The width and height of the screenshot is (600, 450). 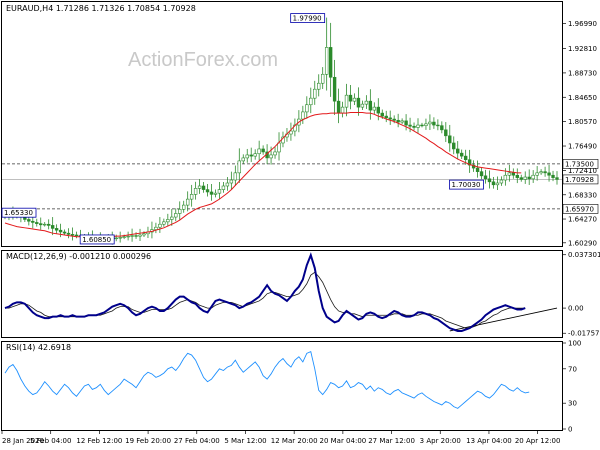 What do you see at coordinates (579, 164) in the screenshot?
I see `level-price-label: 1.73500` at bounding box center [579, 164].